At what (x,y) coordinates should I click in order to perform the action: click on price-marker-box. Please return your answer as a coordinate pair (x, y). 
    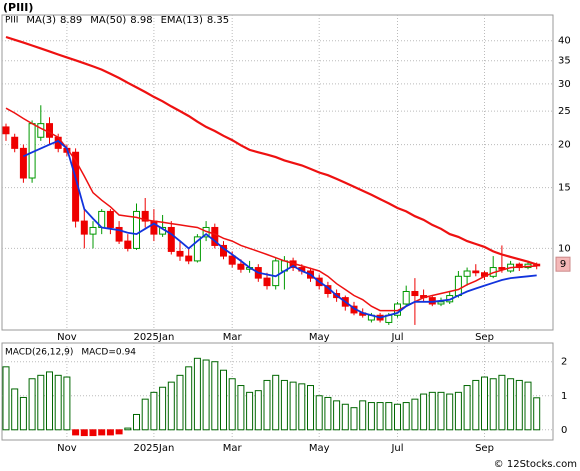
    Looking at the image, I should click on (563, 264).